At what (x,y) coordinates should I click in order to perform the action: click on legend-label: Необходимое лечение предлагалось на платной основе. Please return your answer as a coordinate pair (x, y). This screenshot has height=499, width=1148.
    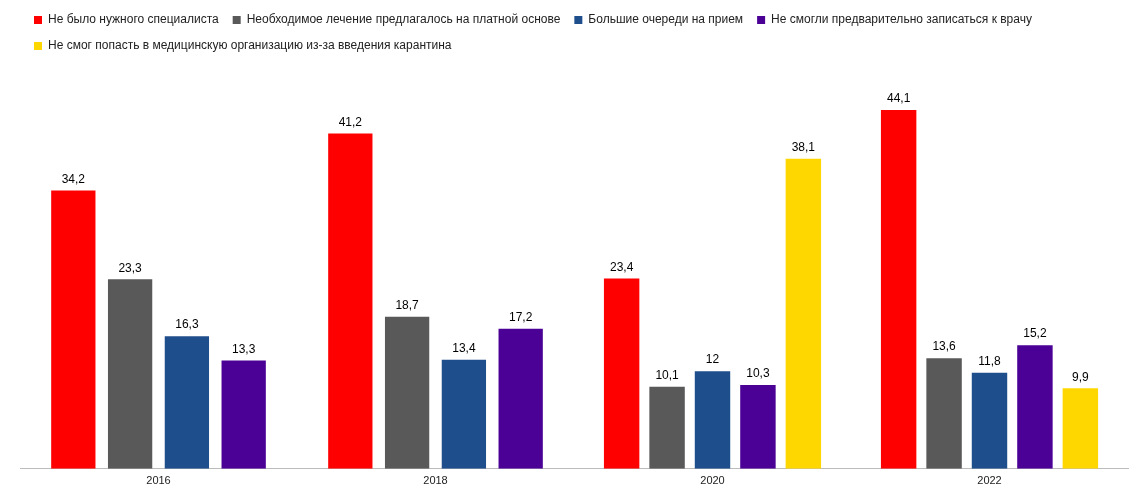
    Looking at the image, I should click on (403, 19).